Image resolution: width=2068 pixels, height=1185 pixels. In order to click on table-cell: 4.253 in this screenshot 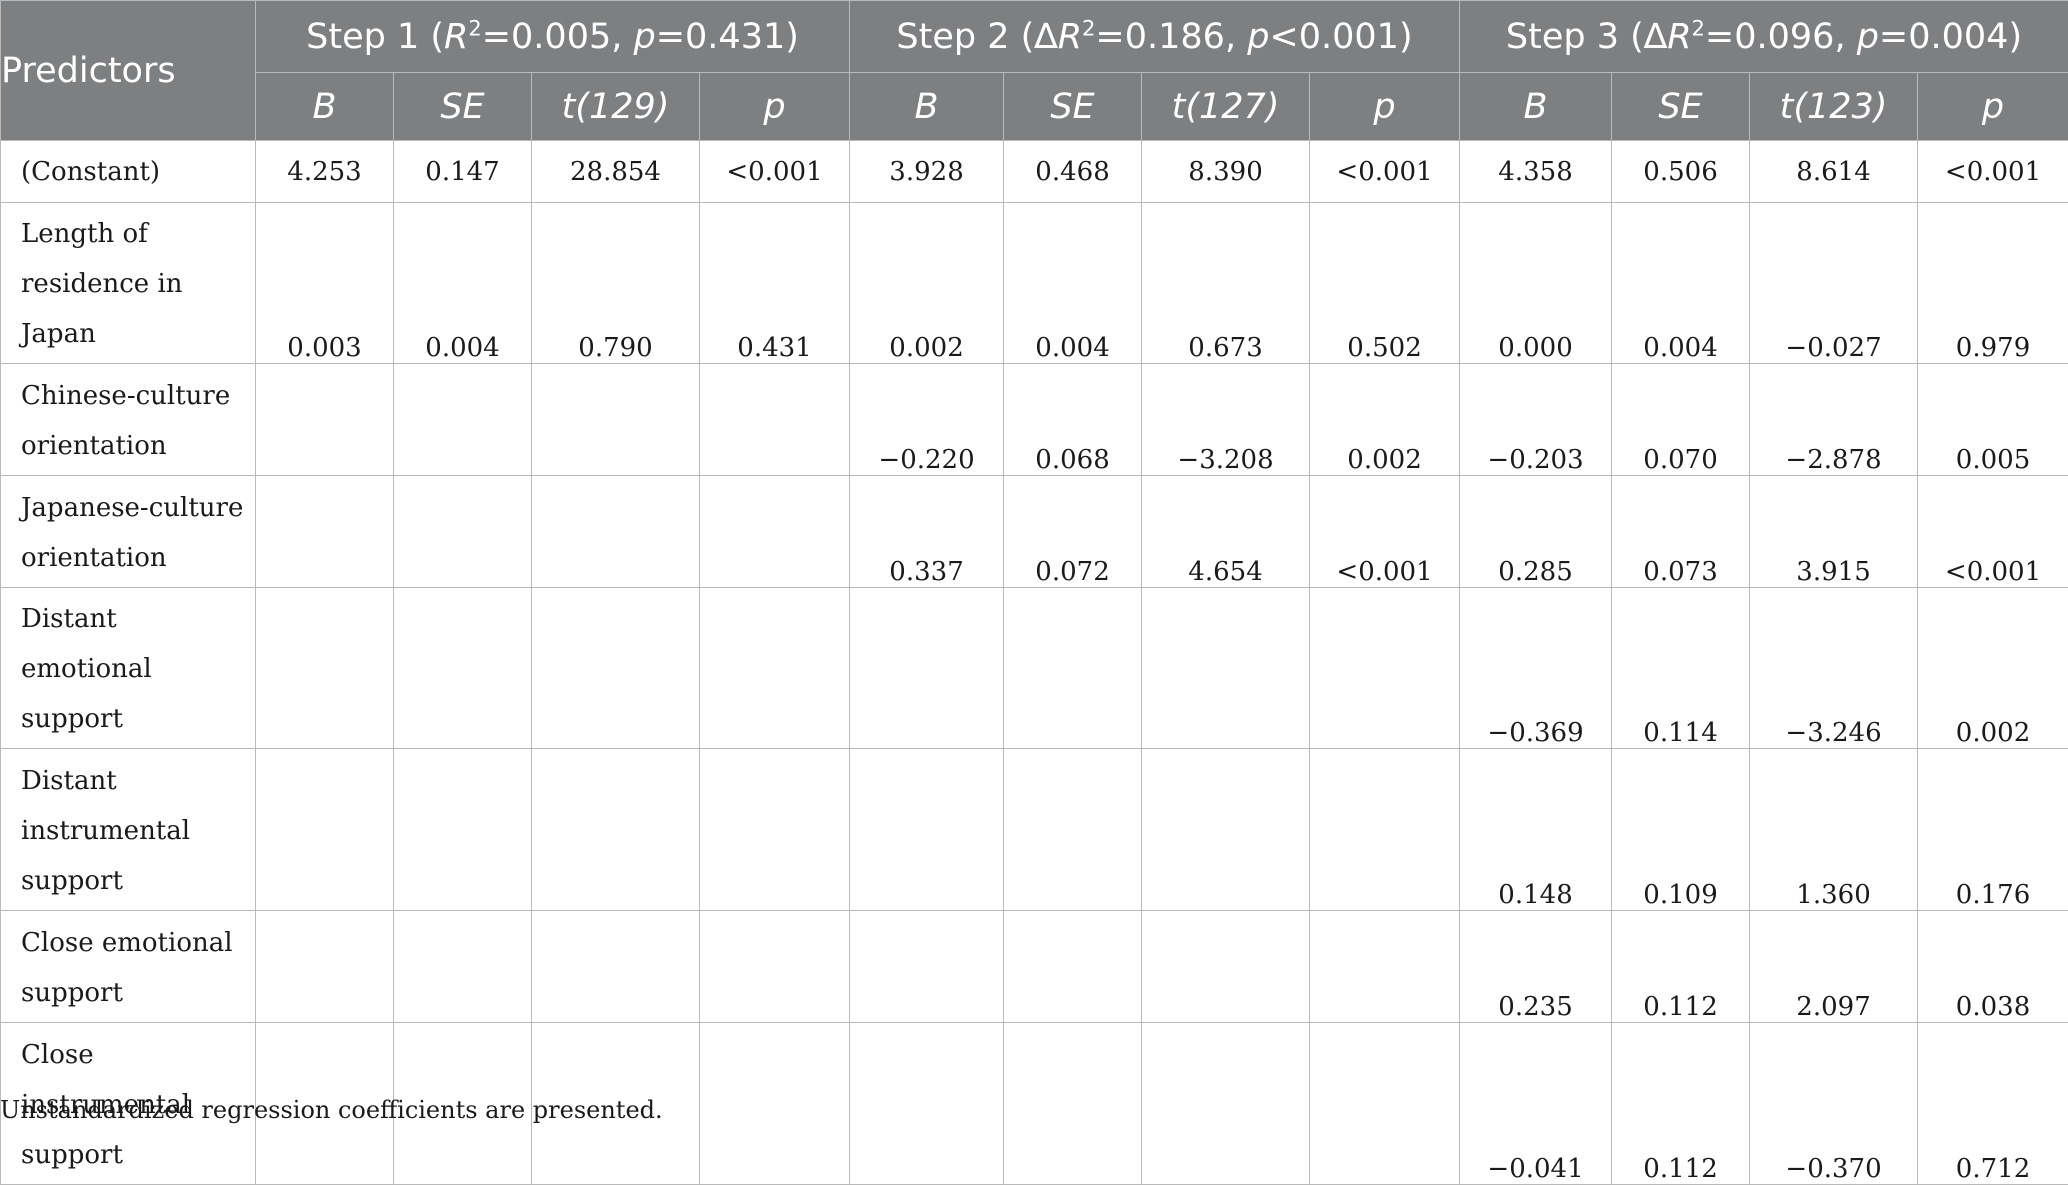, I will do `click(325, 172)`.